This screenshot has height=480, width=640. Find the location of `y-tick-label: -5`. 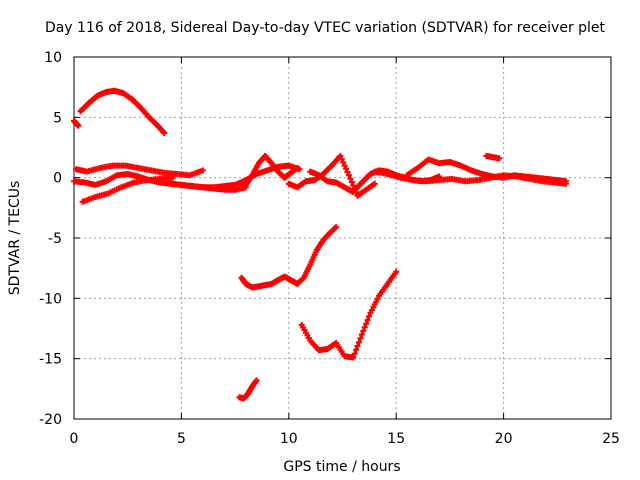

y-tick-label: -5 is located at coordinates (55, 239).